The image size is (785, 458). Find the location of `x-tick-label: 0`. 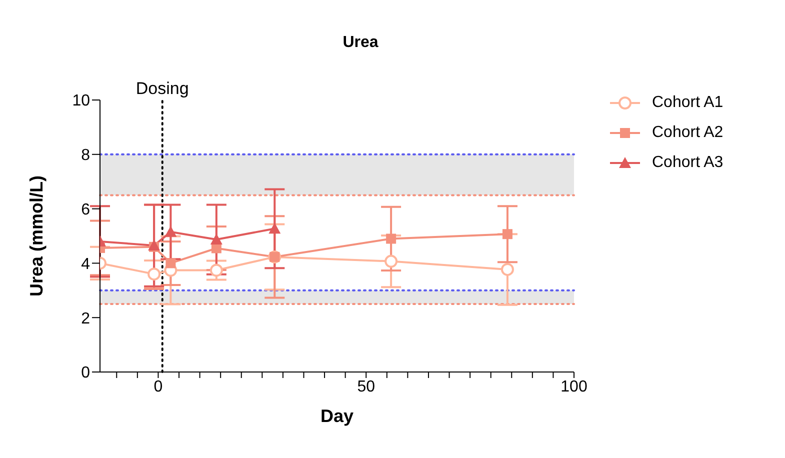

x-tick-label: 0 is located at coordinates (158, 387).